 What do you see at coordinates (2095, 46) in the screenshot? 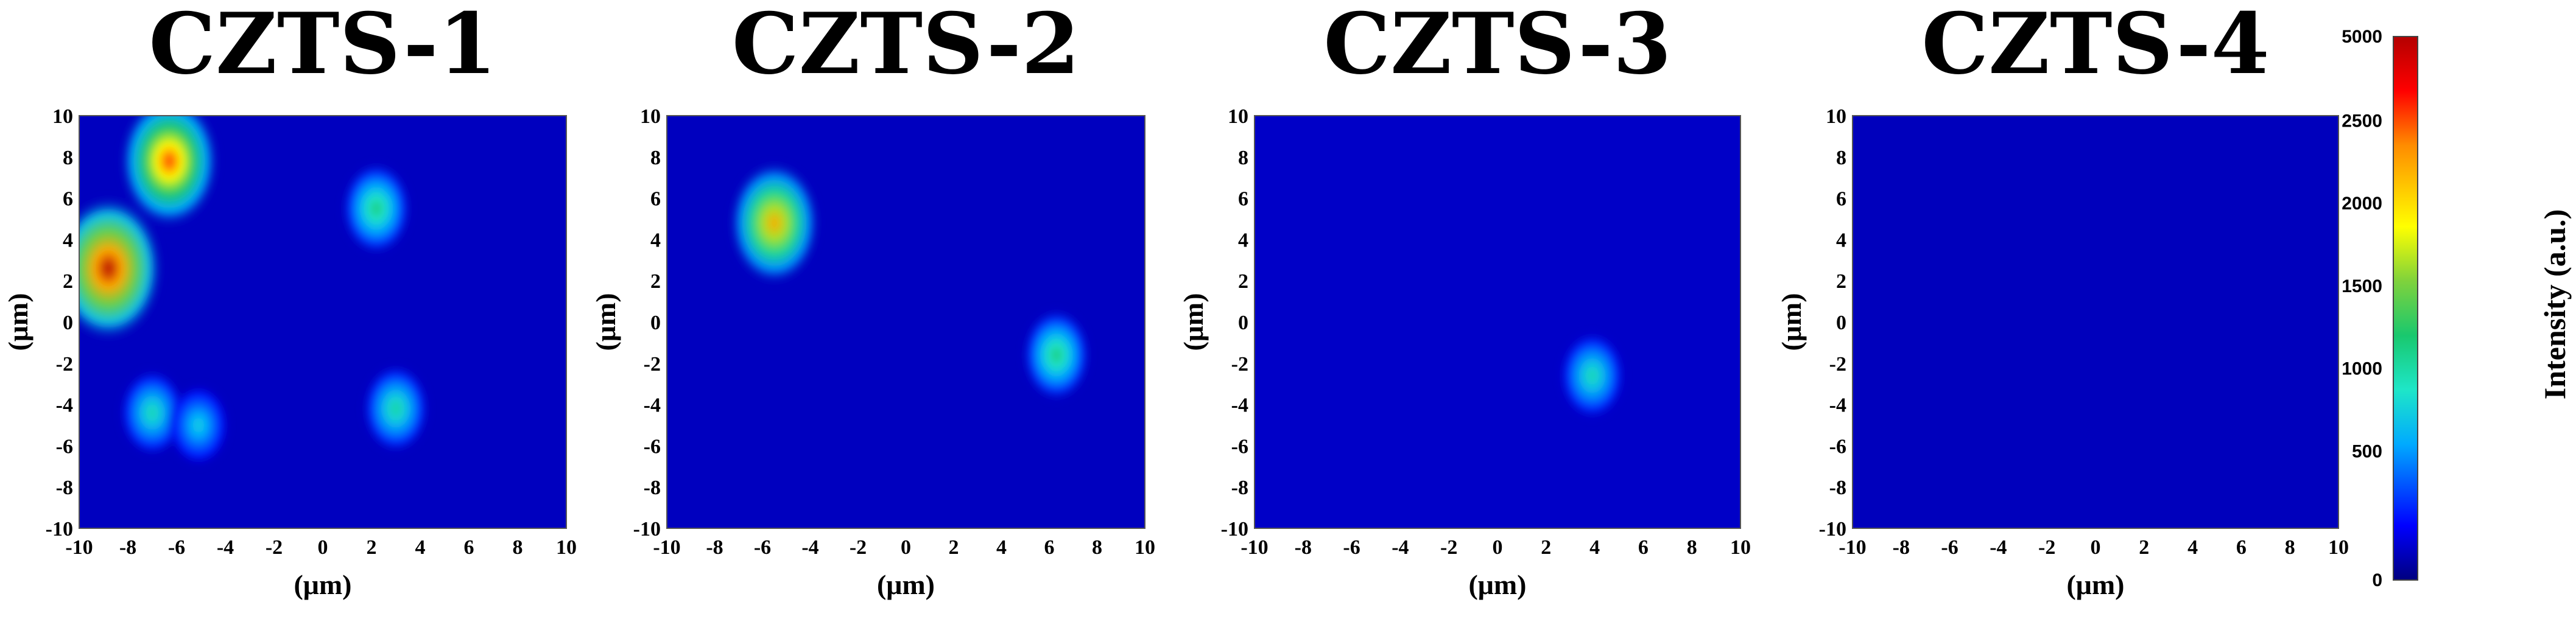
I see `panel-title: CZTS-4` at bounding box center [2095, 46].